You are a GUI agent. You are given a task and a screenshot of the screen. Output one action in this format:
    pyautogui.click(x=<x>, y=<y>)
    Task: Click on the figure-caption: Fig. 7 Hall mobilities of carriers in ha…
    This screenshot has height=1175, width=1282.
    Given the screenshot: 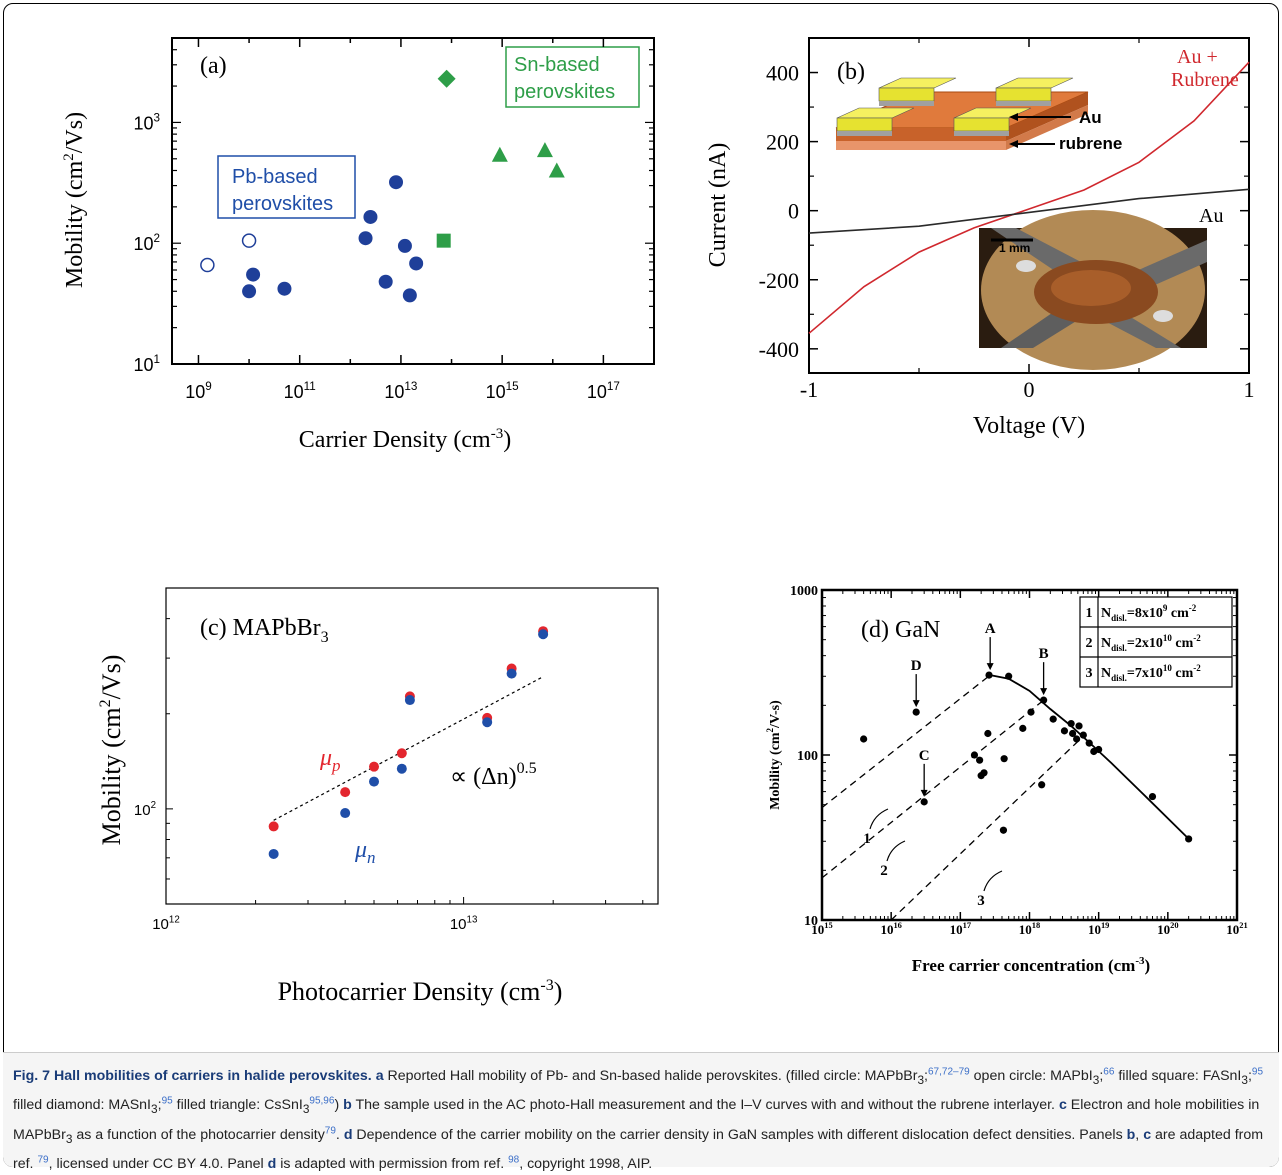 What is the action you would take?
    pyautogui.click(x=641, y=1112)
    